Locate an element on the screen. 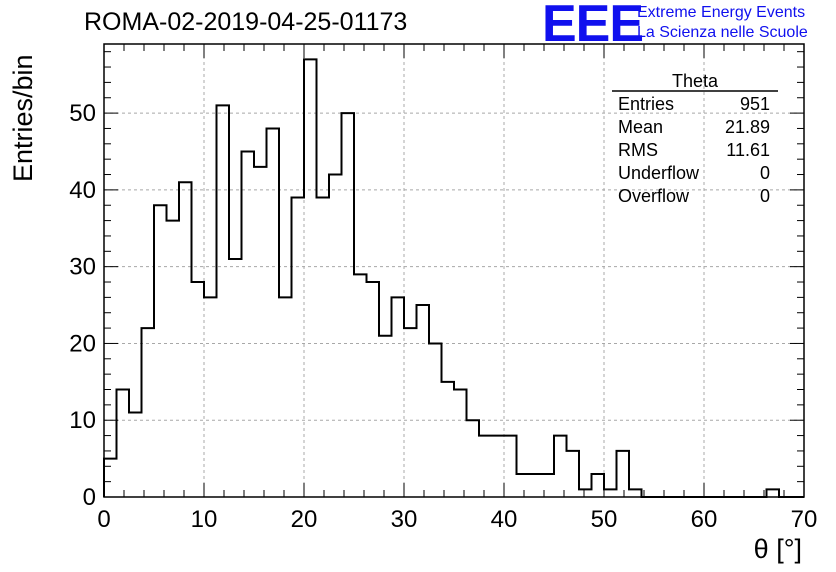  stats-value: 11.61 is located at coordinates (748, 150).